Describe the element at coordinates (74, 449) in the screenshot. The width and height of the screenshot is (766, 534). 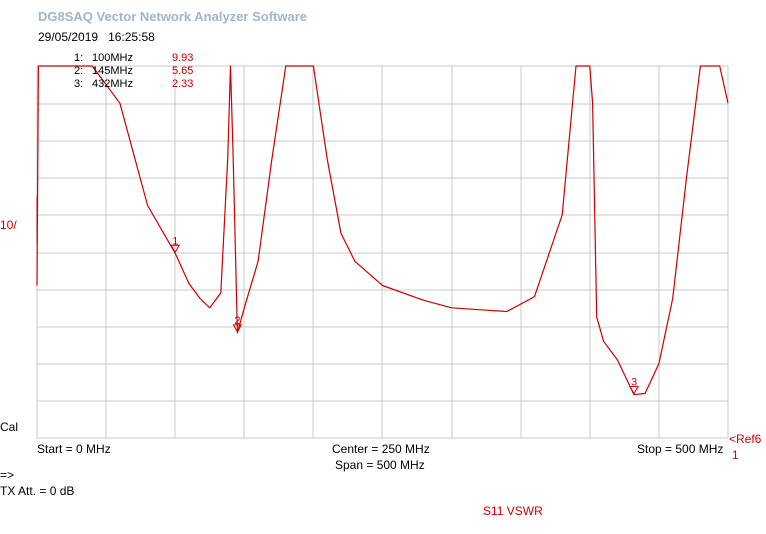
I see `start-frequency-label: Start = 0 MHz` at that location.